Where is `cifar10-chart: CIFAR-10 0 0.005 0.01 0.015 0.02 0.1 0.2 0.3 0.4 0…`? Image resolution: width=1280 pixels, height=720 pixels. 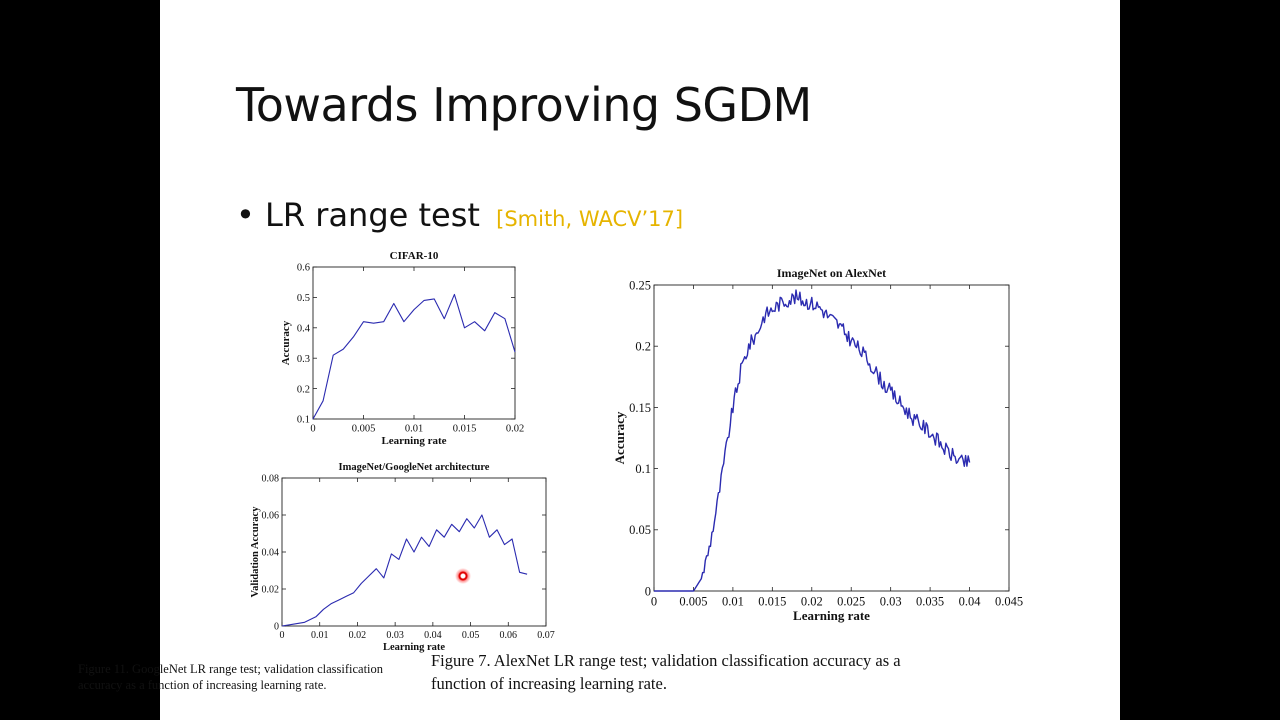
cifar10-chart: CIFAR-10 0 0.005 0.01 0.015 0.02 0.1 0.2 0.3 0.4 0… is located at coordinates (402, 348).